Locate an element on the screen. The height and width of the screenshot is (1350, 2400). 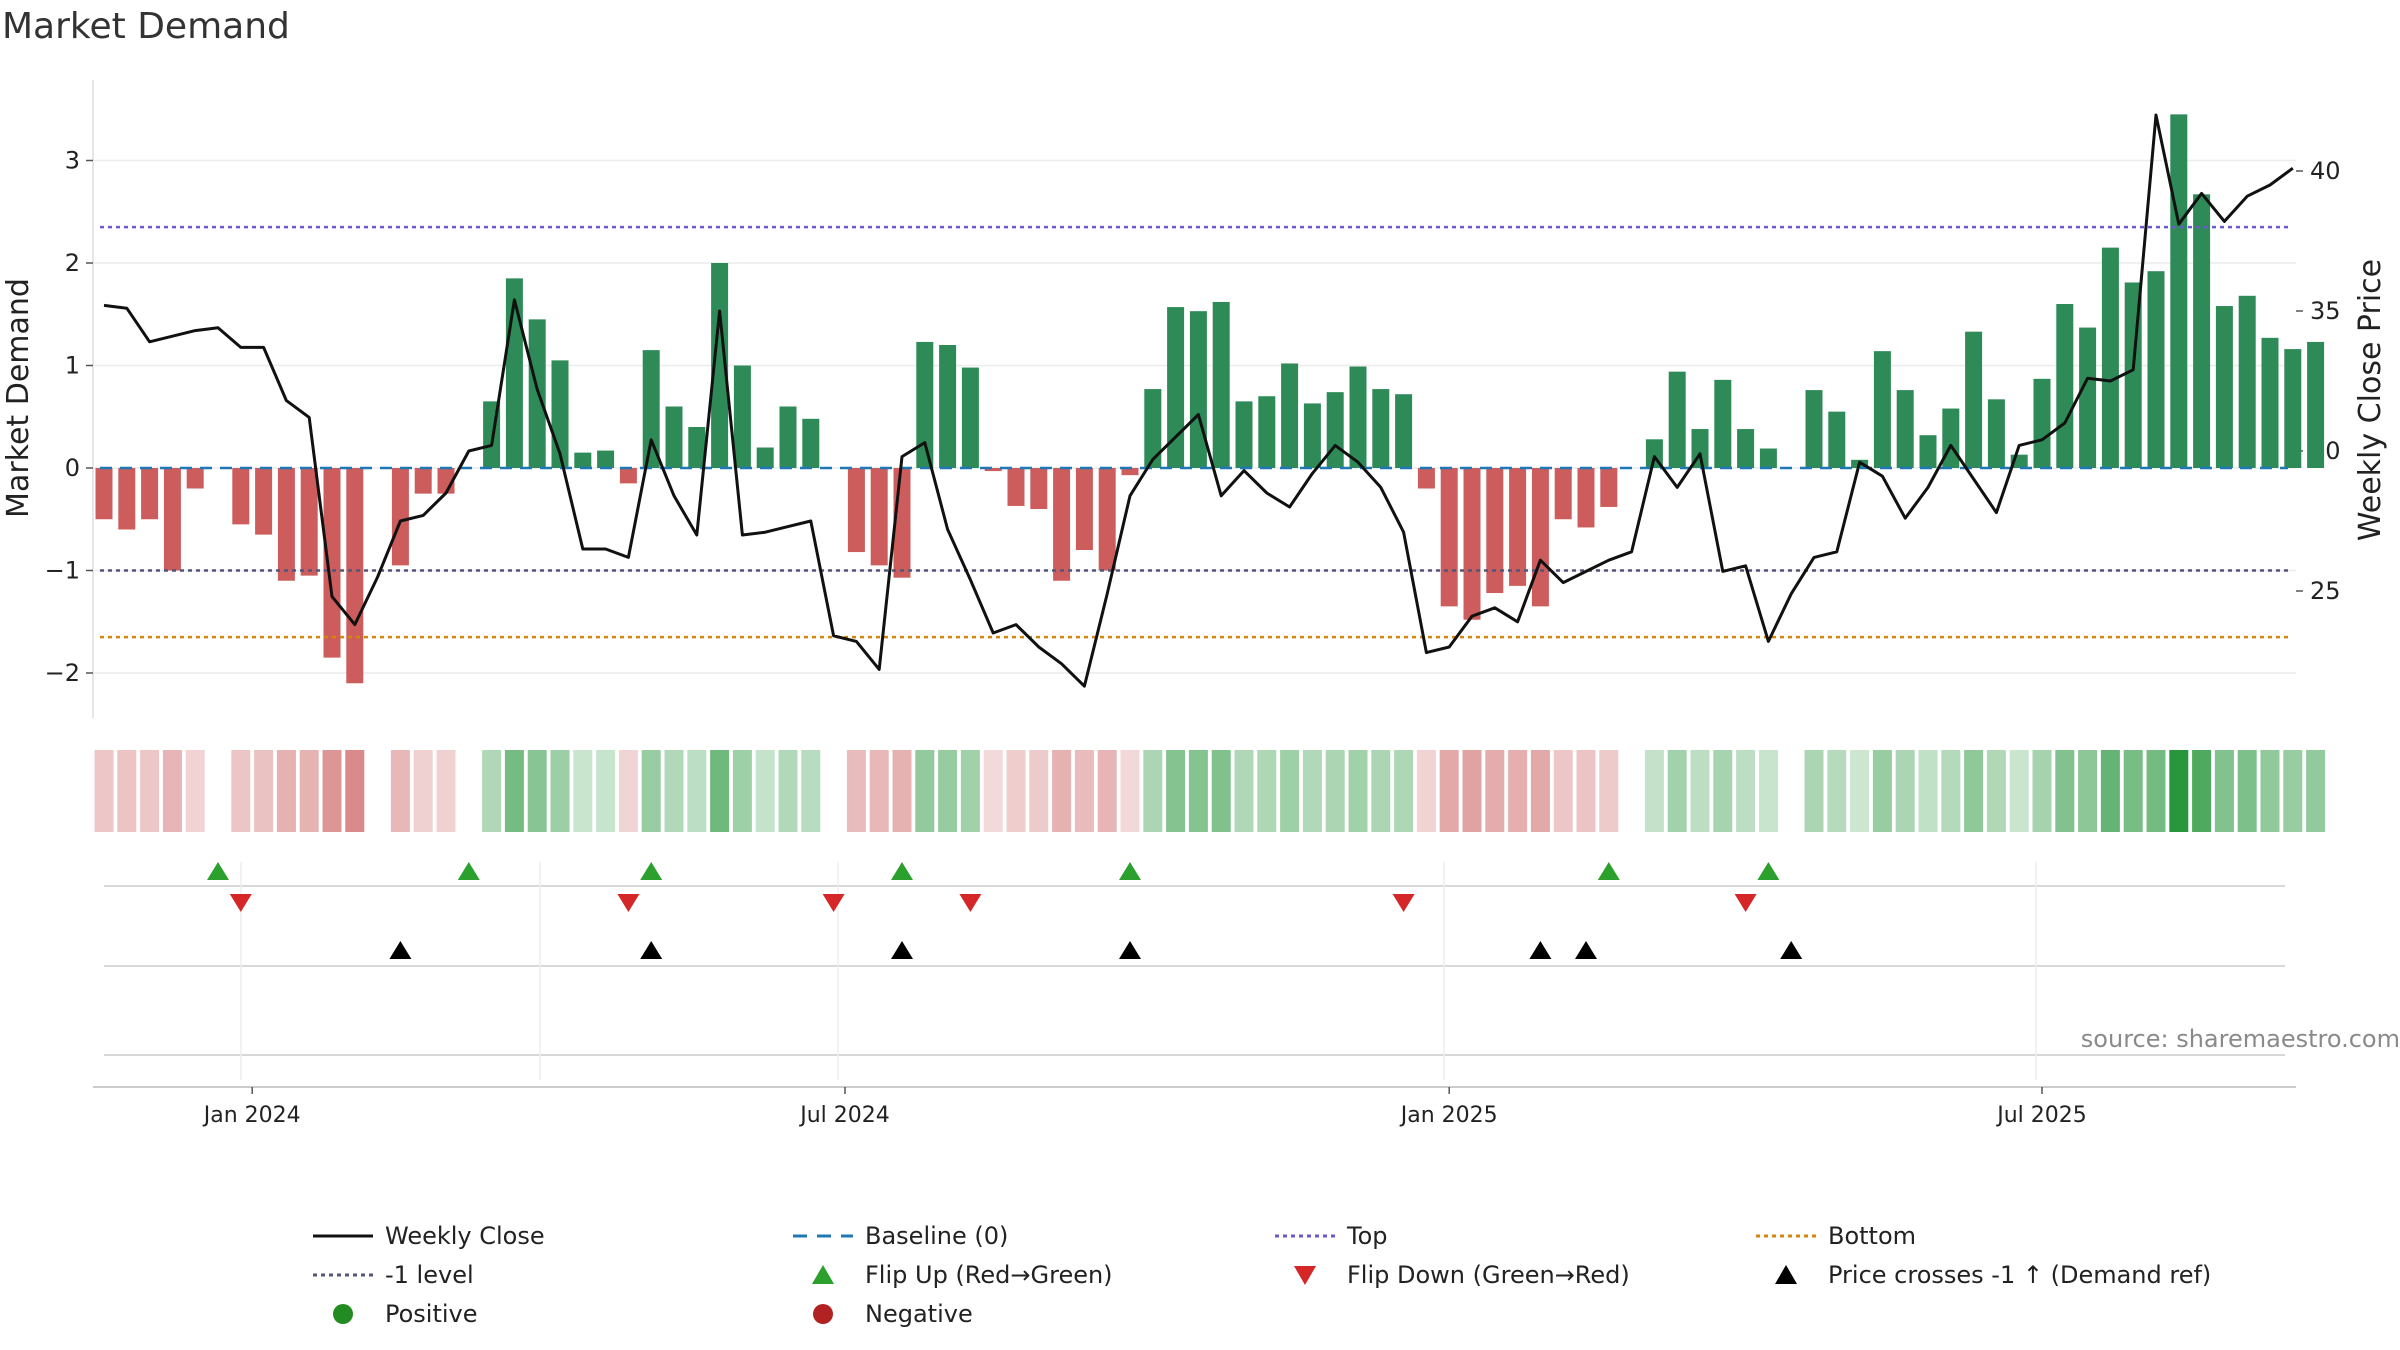
x-tick-label: Jan 2025 is located at coordinates (1448, 1115).